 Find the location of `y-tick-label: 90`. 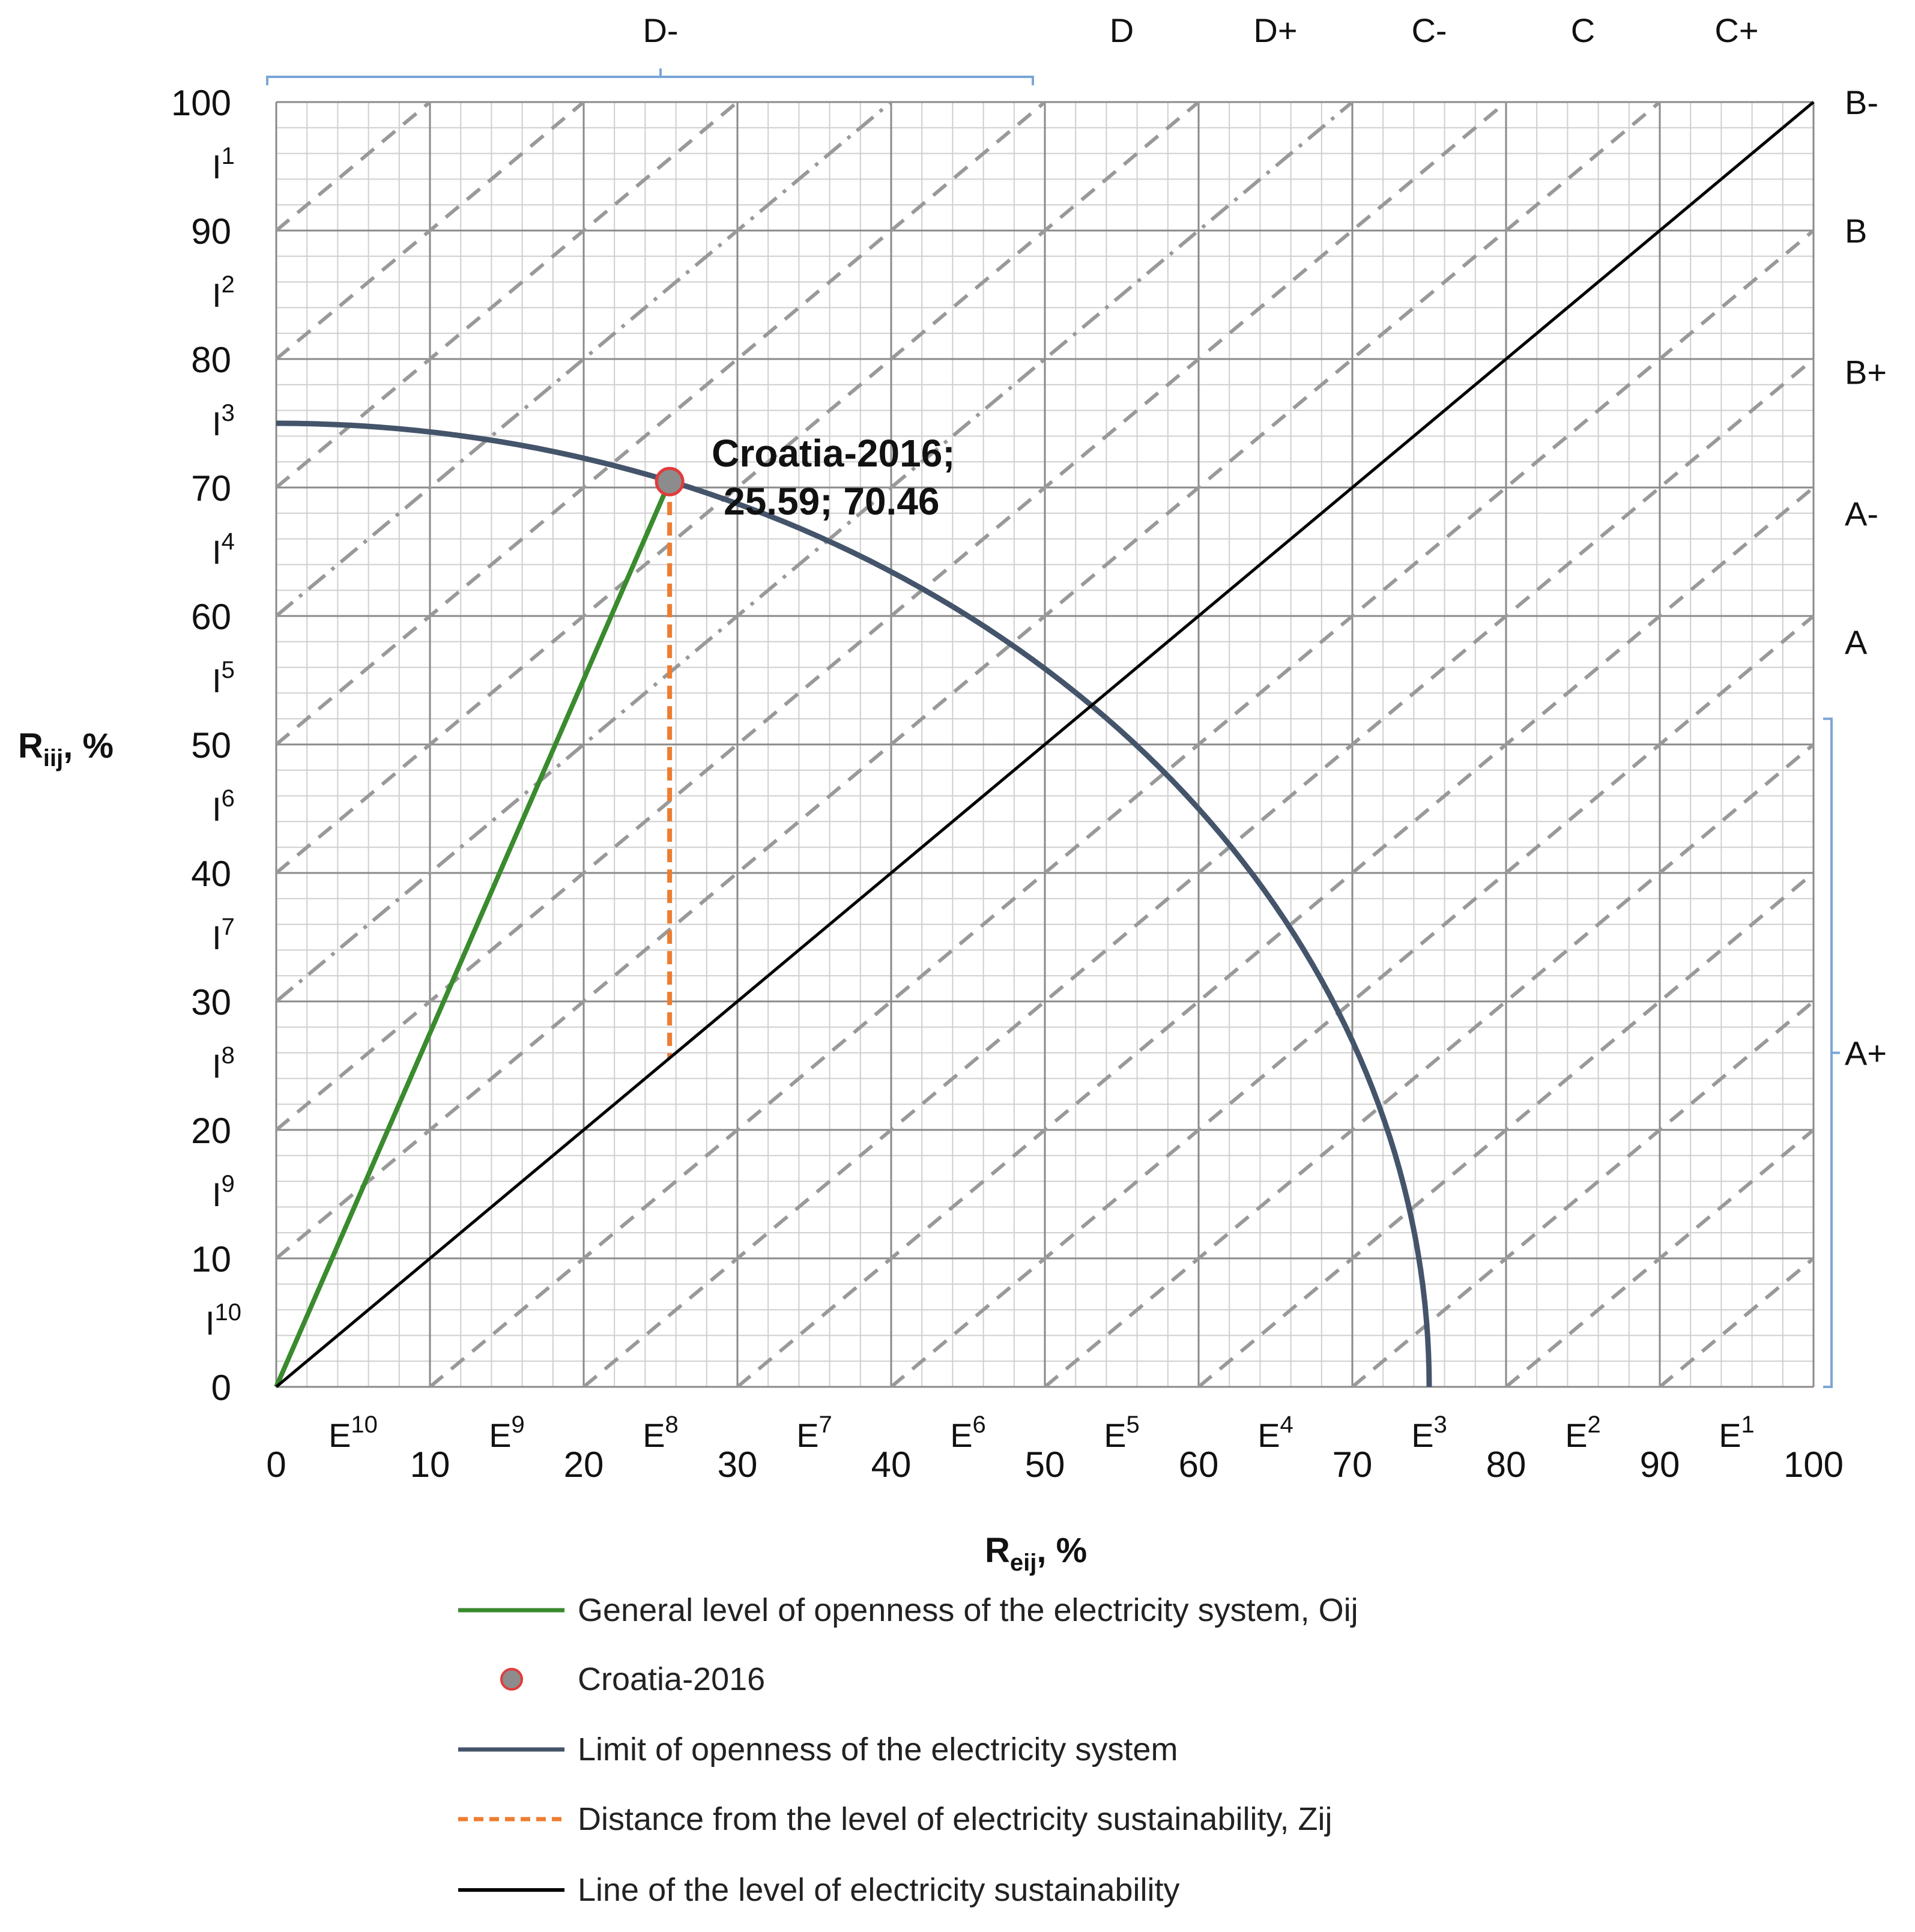

y-tick-label: 90 is located at coordinates (211, 231).